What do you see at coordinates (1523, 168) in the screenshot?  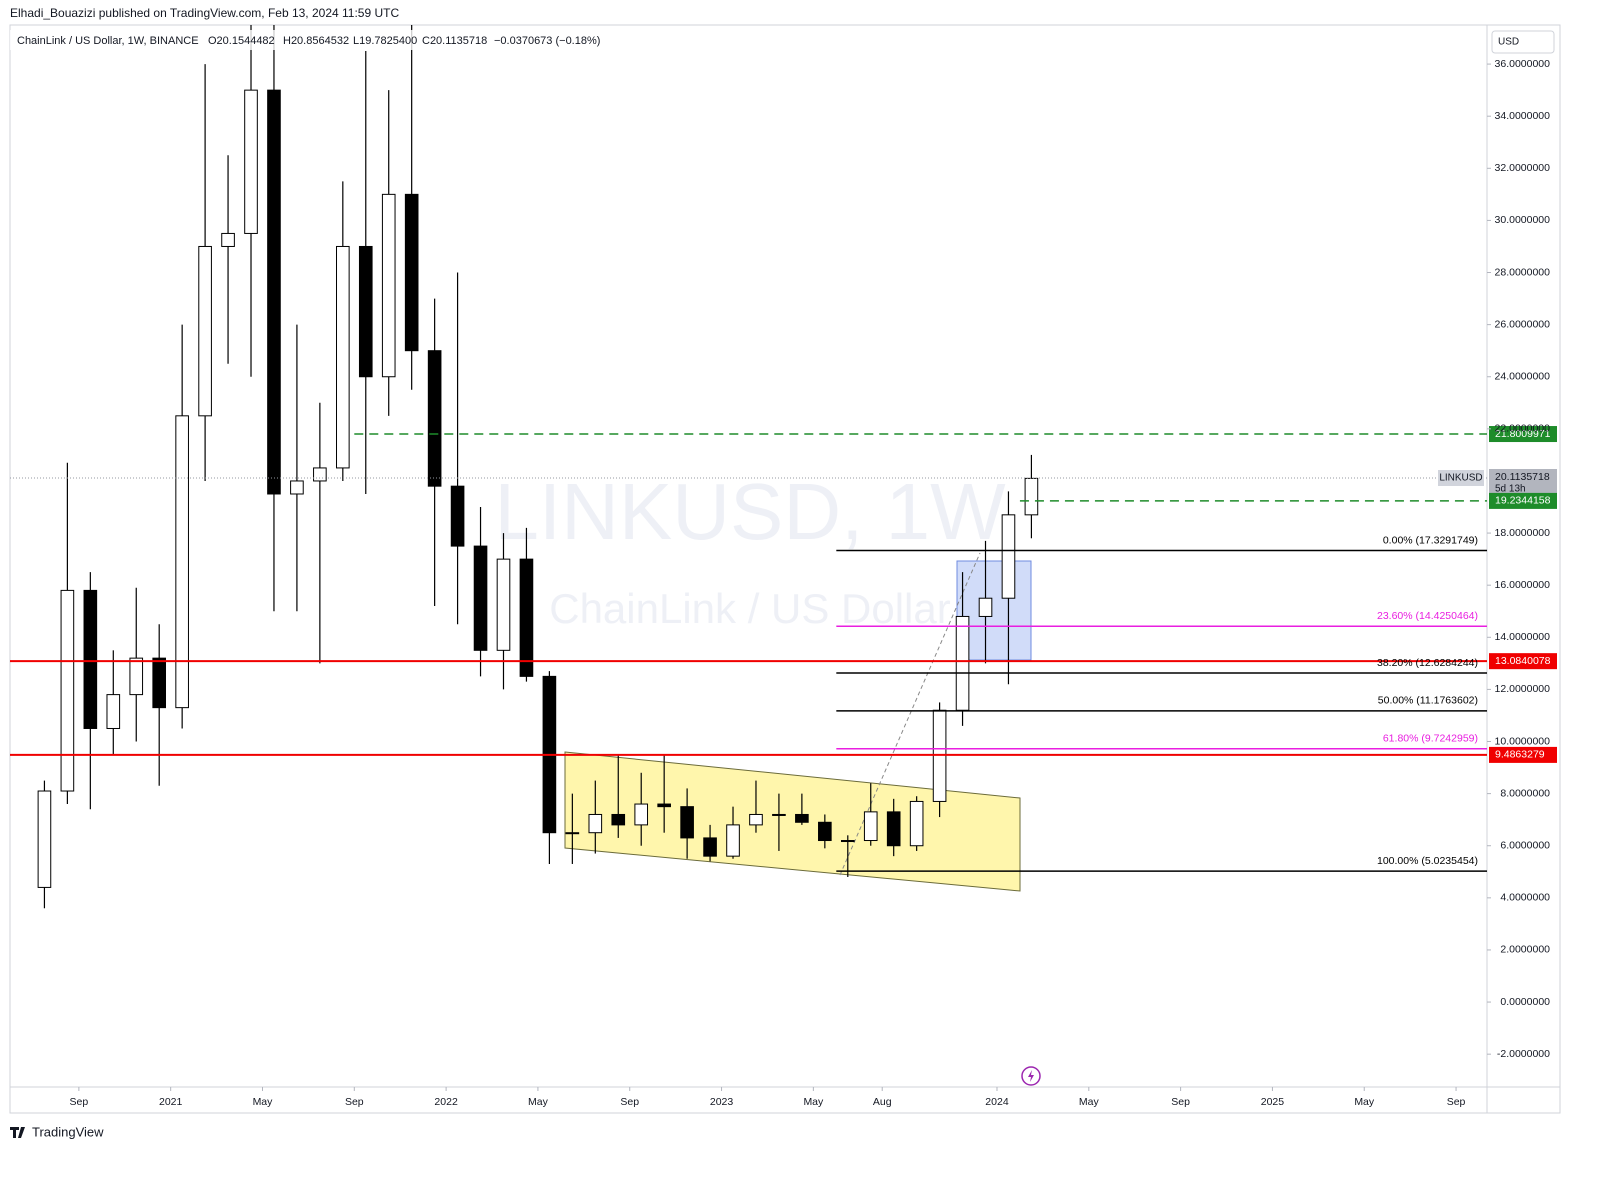 I see `y-tick-label: 32.0000000` at bounding box center [1523, 168].